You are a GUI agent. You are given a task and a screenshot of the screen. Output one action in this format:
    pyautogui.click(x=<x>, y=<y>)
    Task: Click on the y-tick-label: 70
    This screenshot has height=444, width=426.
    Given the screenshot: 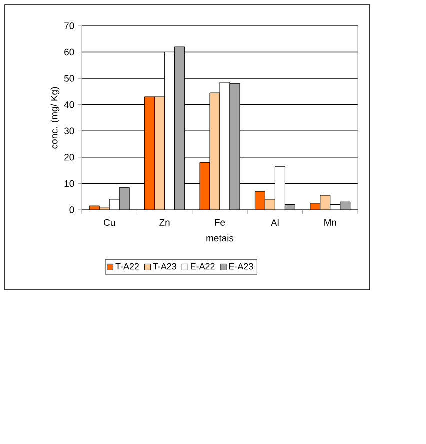 What is the action you would take?
    pyautogui.click(x=69, y=26)
    